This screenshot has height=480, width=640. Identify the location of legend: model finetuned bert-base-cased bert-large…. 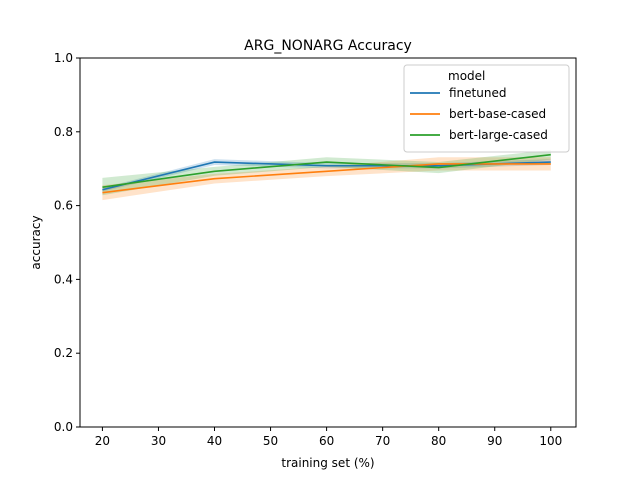
(486, 108).